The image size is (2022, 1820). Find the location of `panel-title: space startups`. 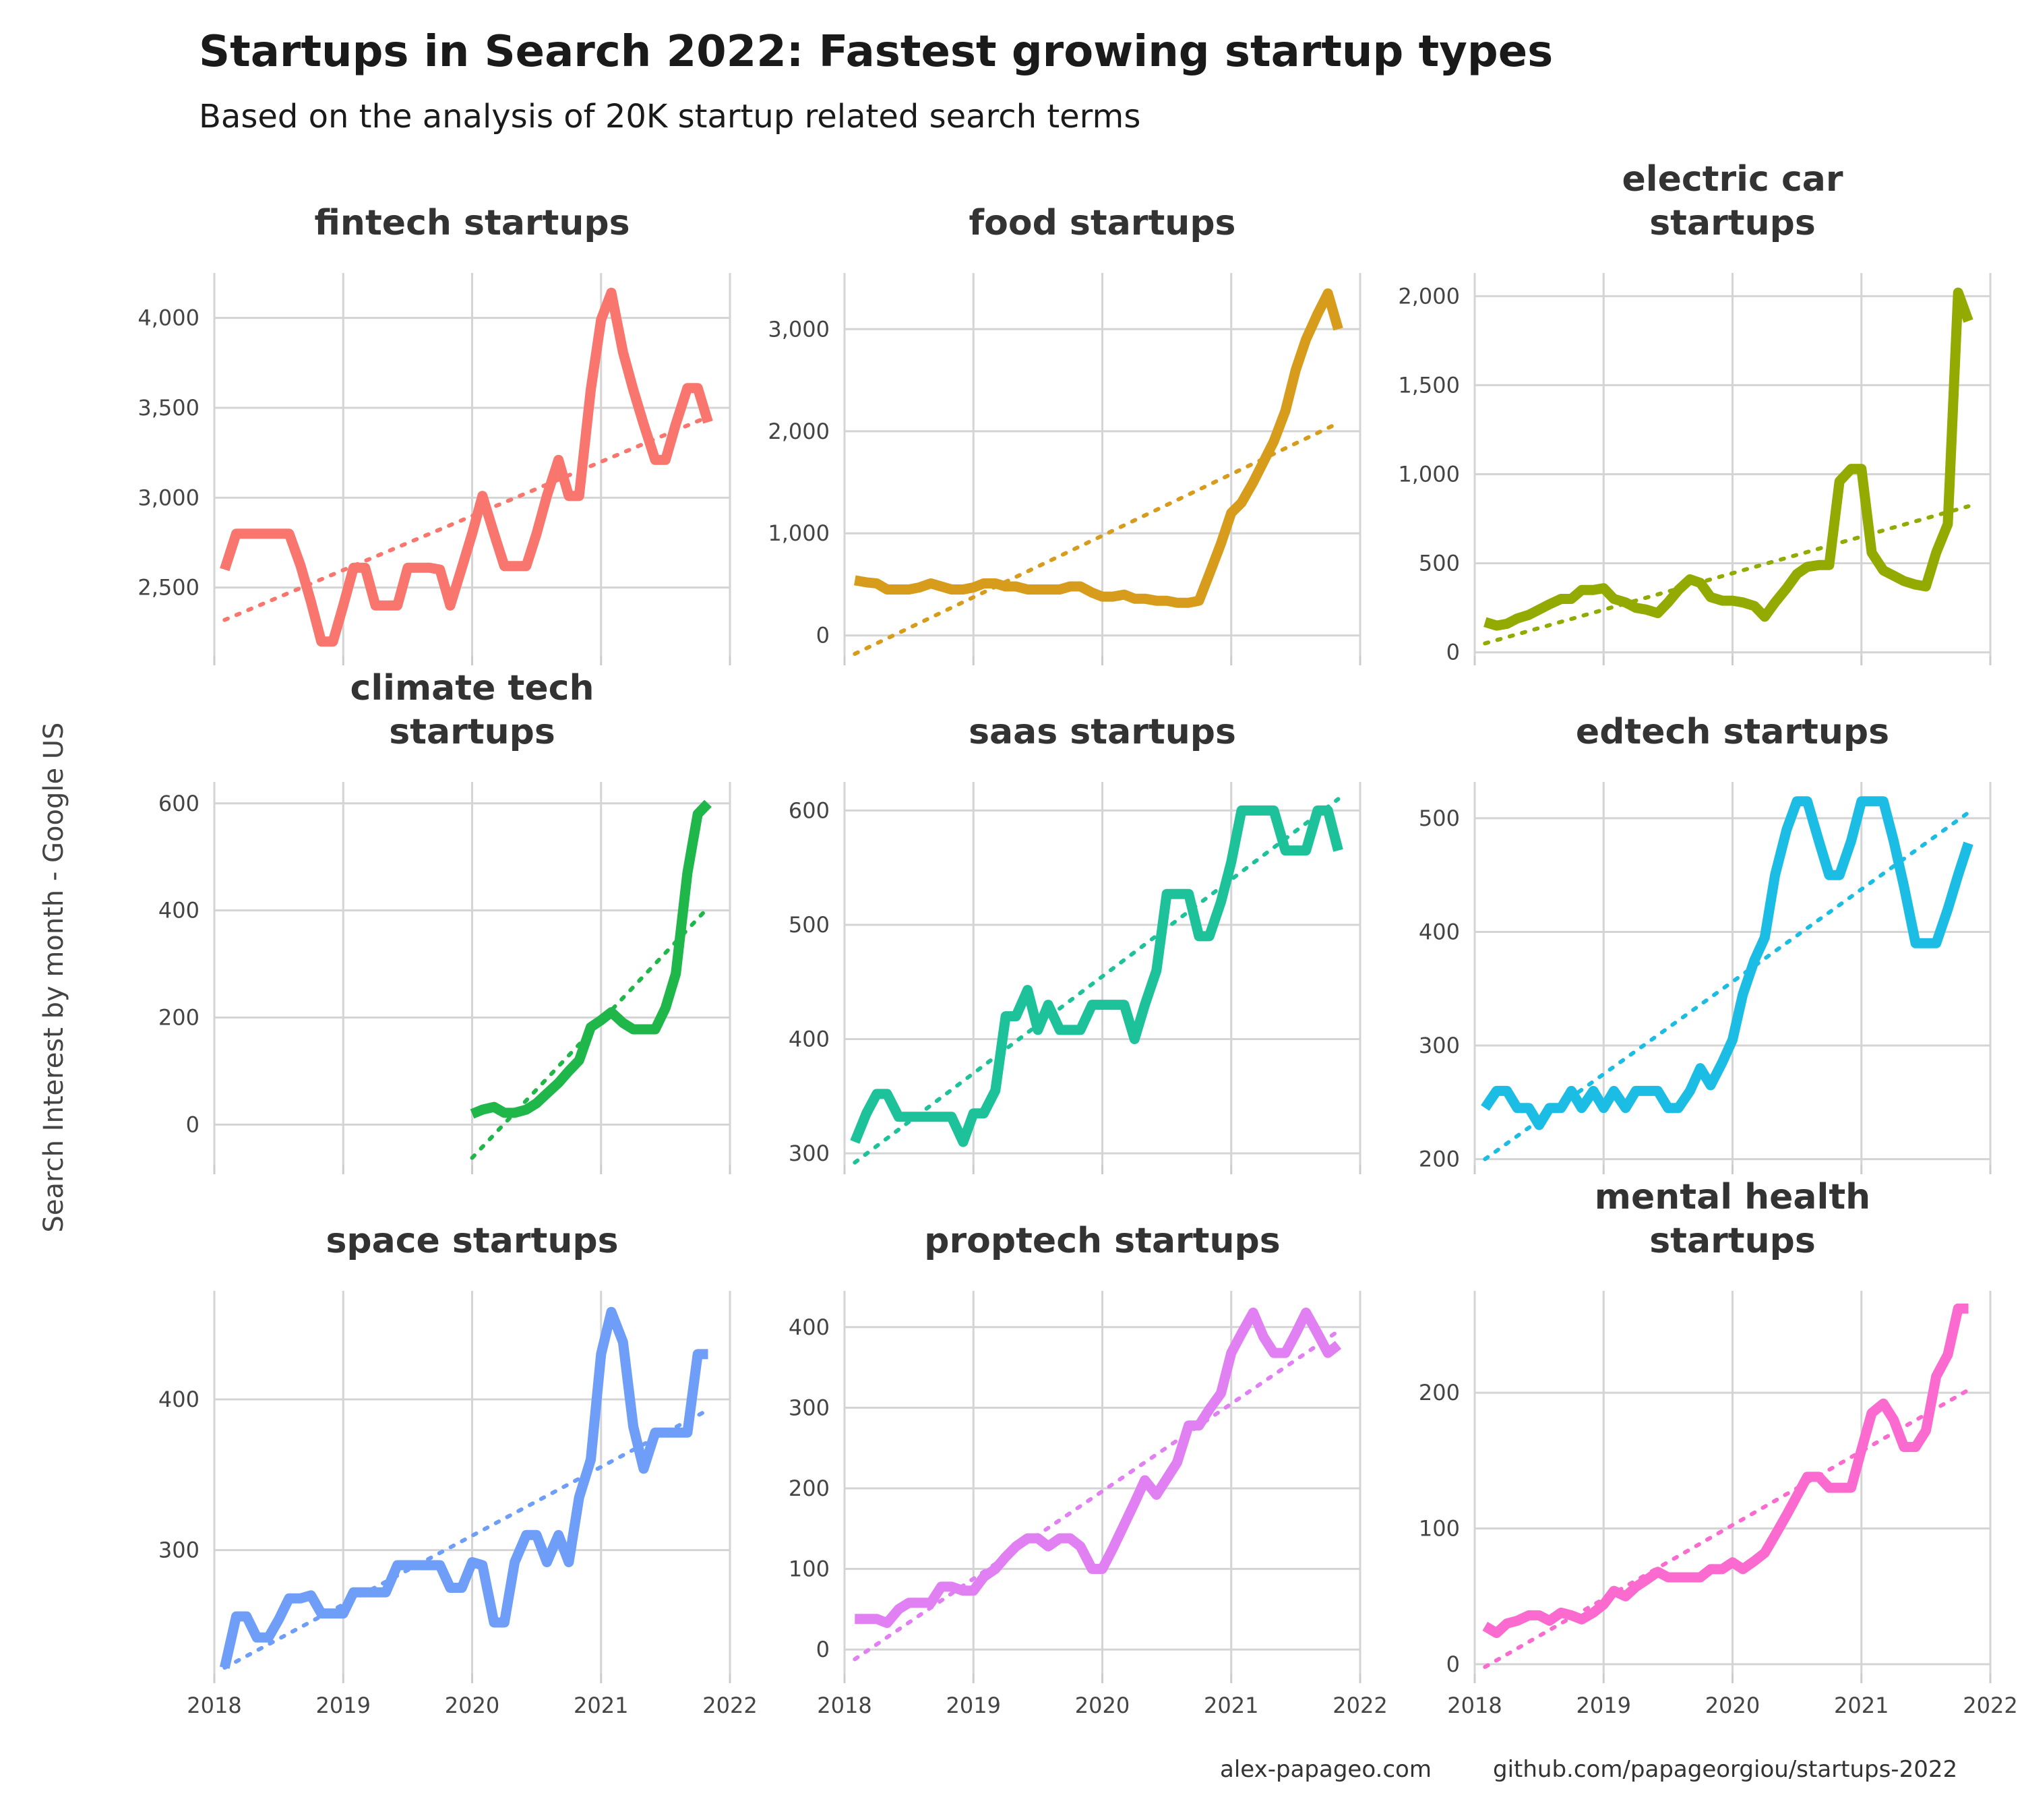

panel-title: space startups is located at coordinates (472, 1241).